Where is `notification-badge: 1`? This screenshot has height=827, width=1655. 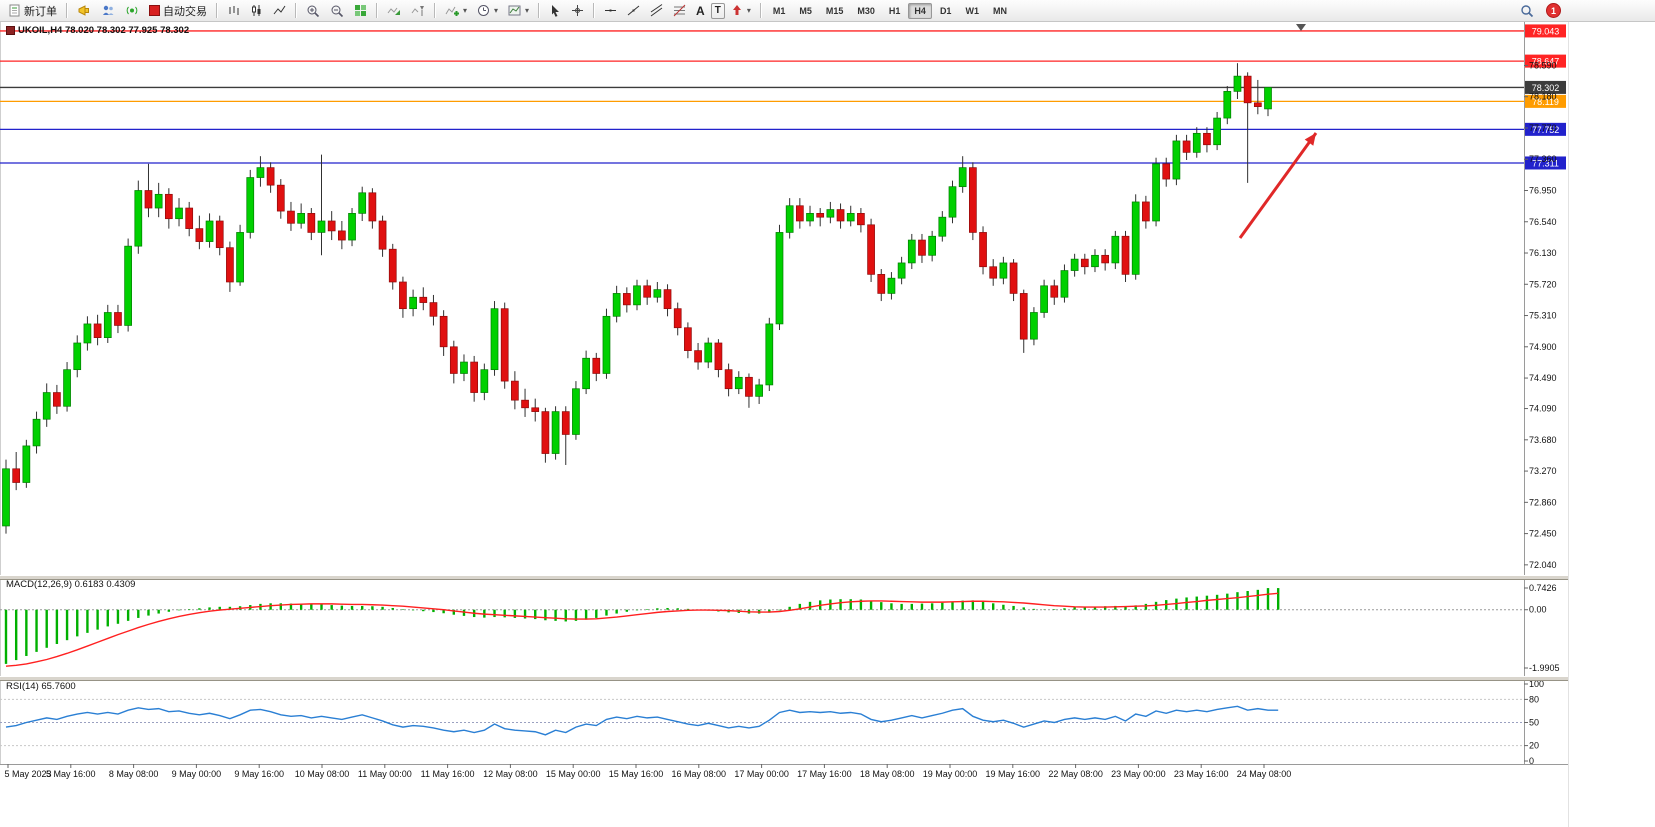
notification-badge: 1 is located at coordinates (1553, 10).